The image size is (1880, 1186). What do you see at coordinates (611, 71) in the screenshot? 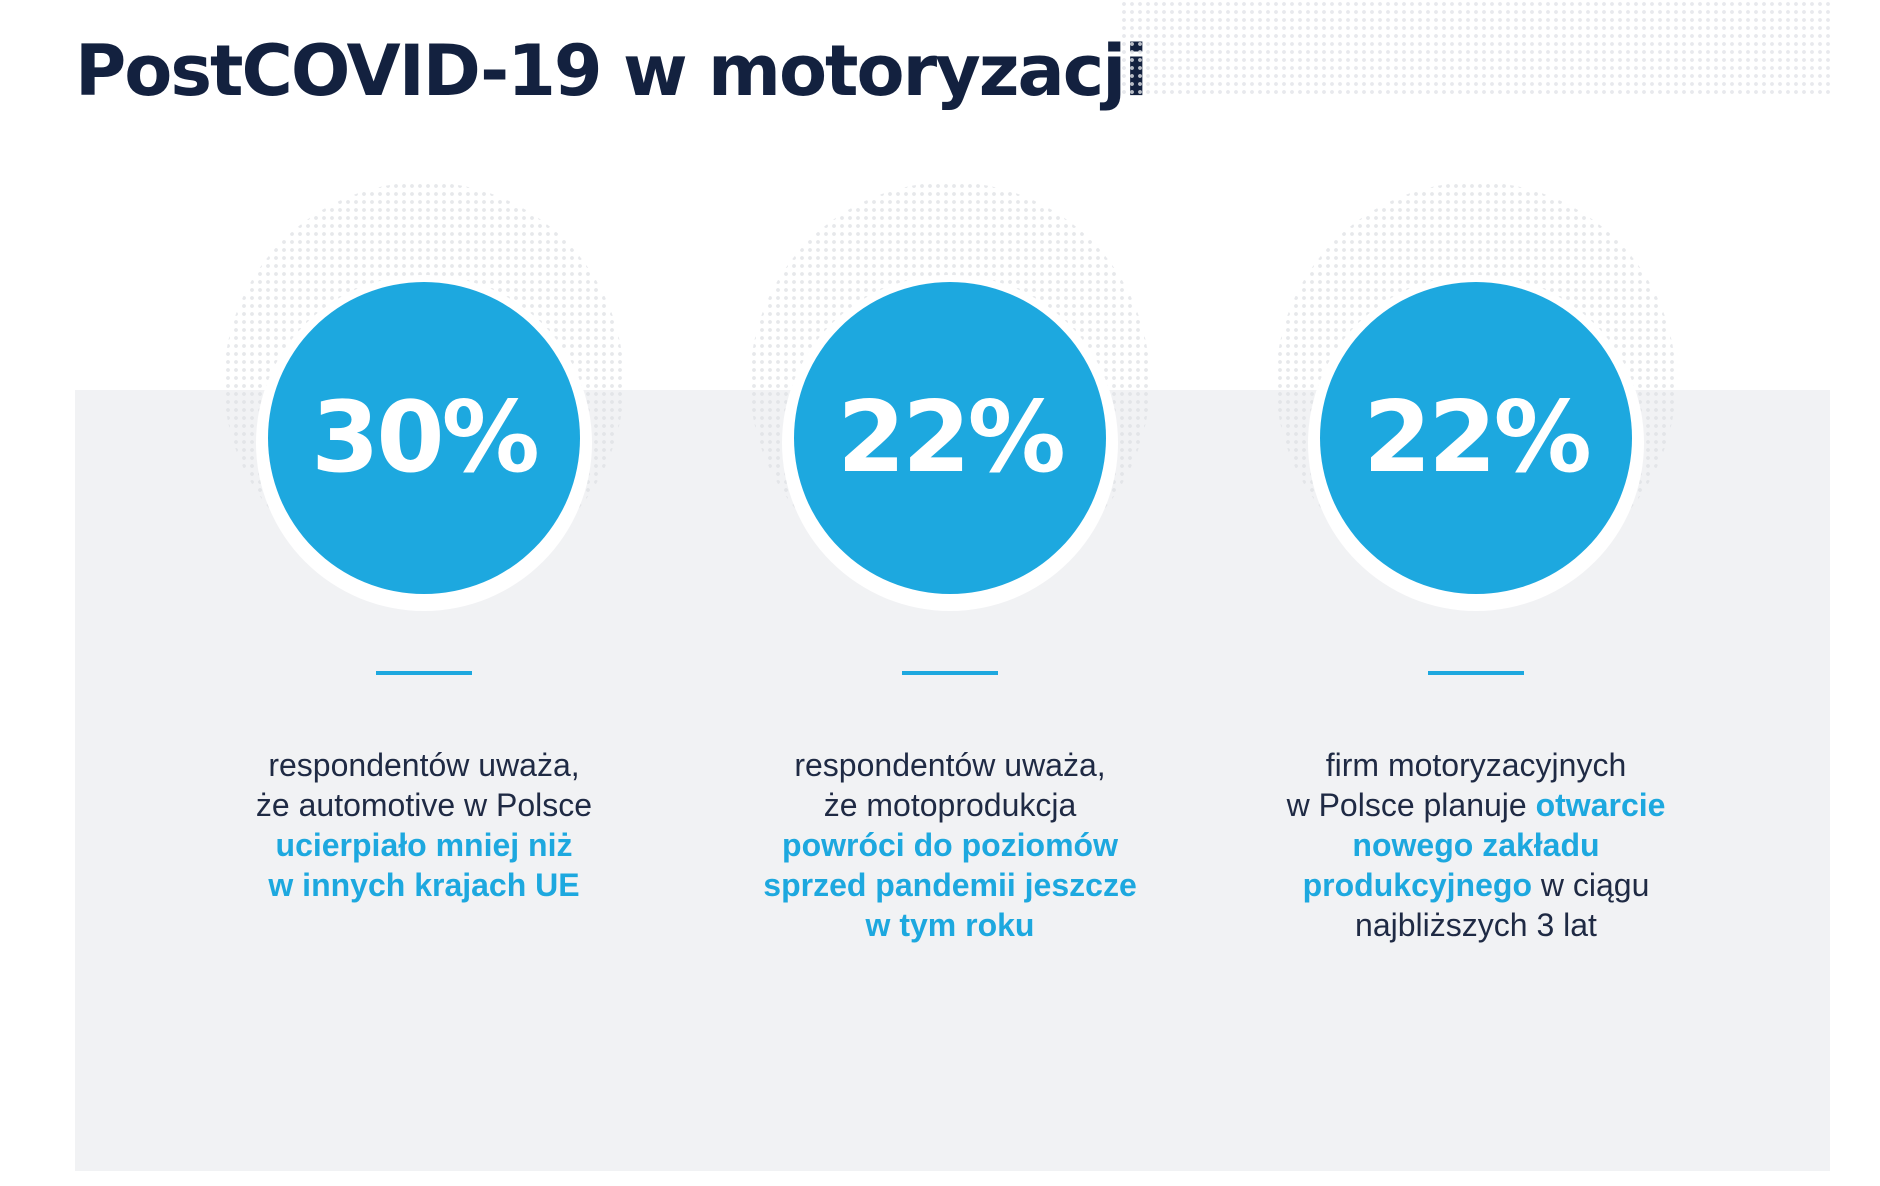
I see `page-title: PostCOVID-19 w motoryzacji` at bounding box center [611, 71].